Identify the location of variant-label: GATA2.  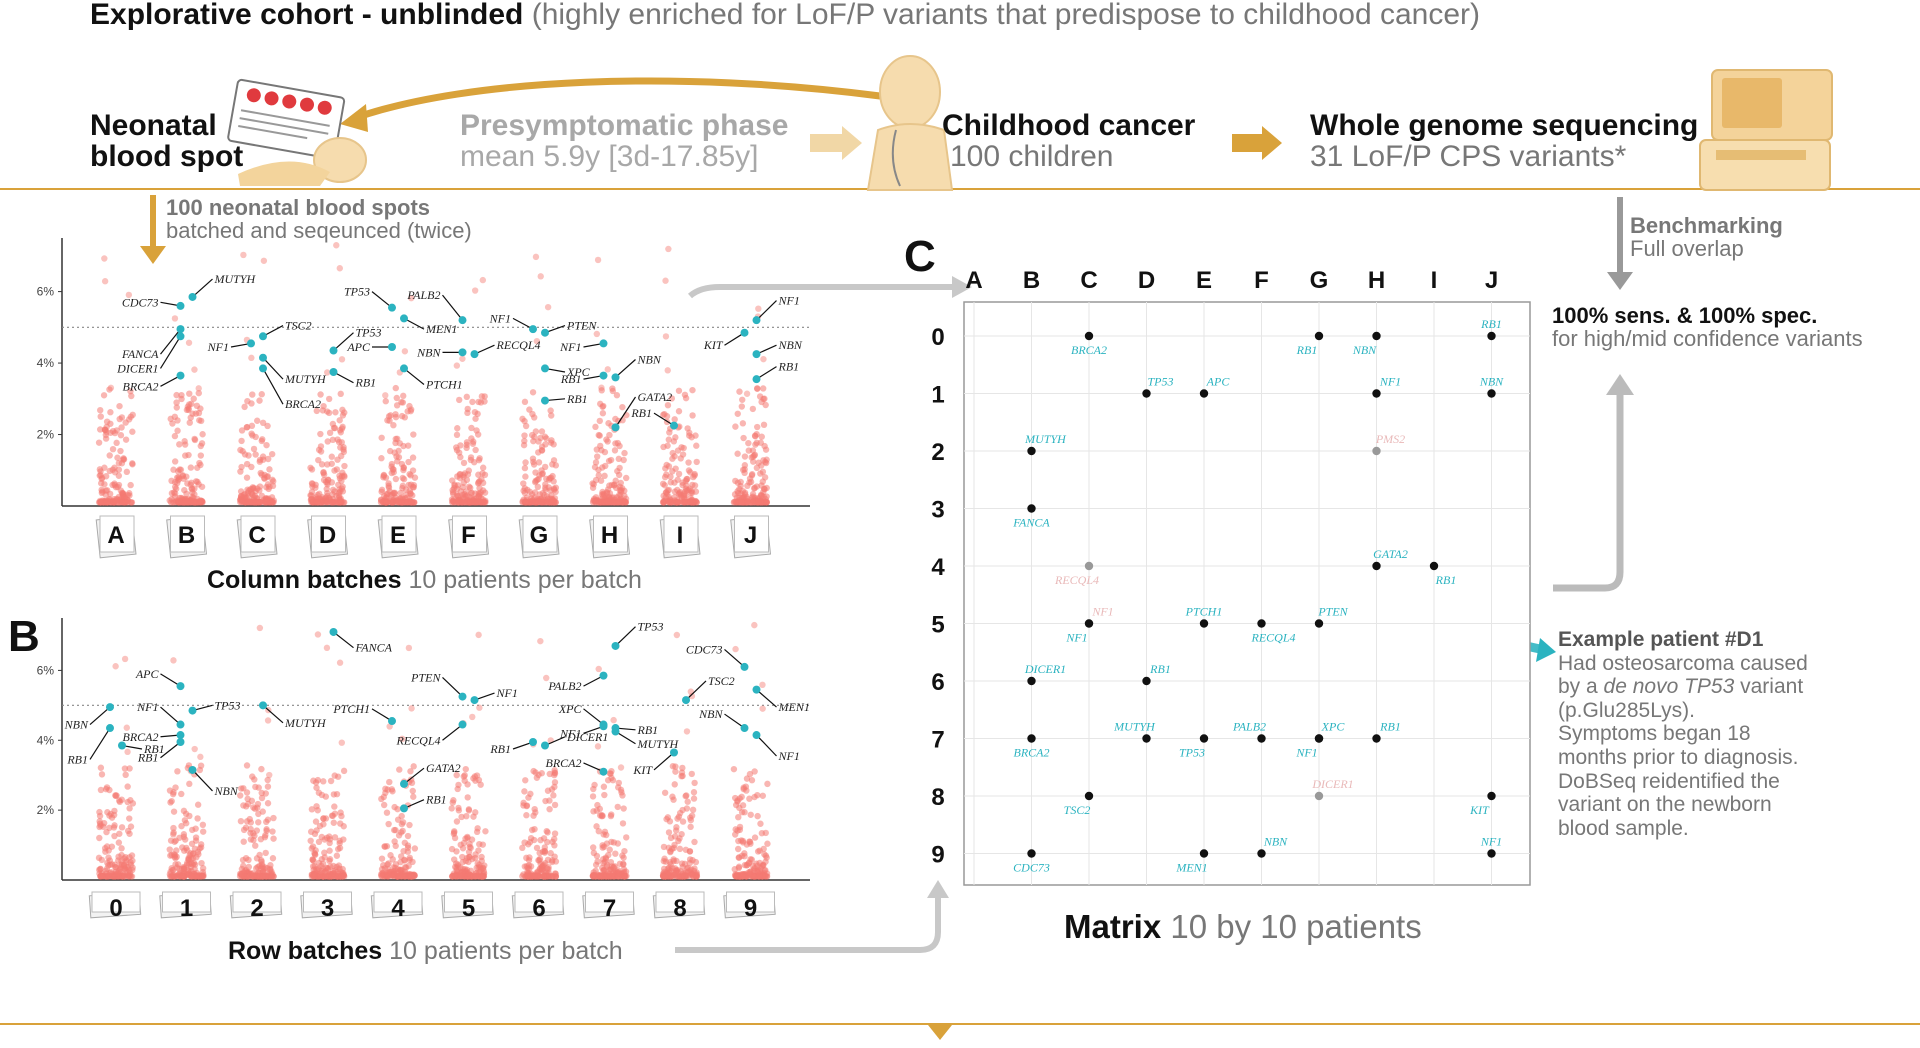
(655, 397).